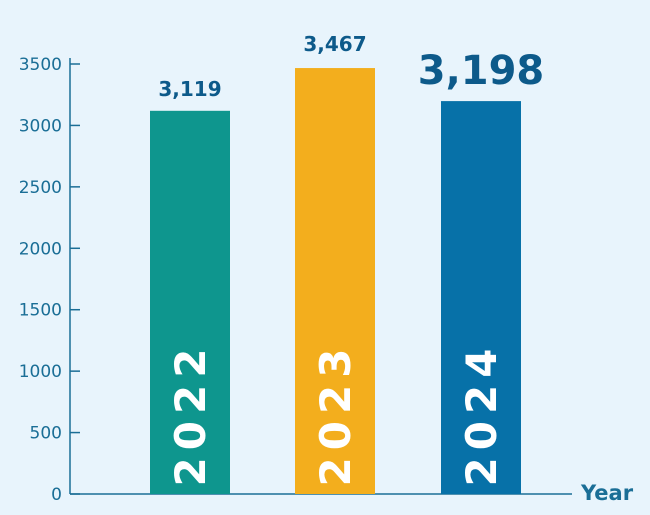  I want to click on x-axis-title: Year, so click(607, 493).